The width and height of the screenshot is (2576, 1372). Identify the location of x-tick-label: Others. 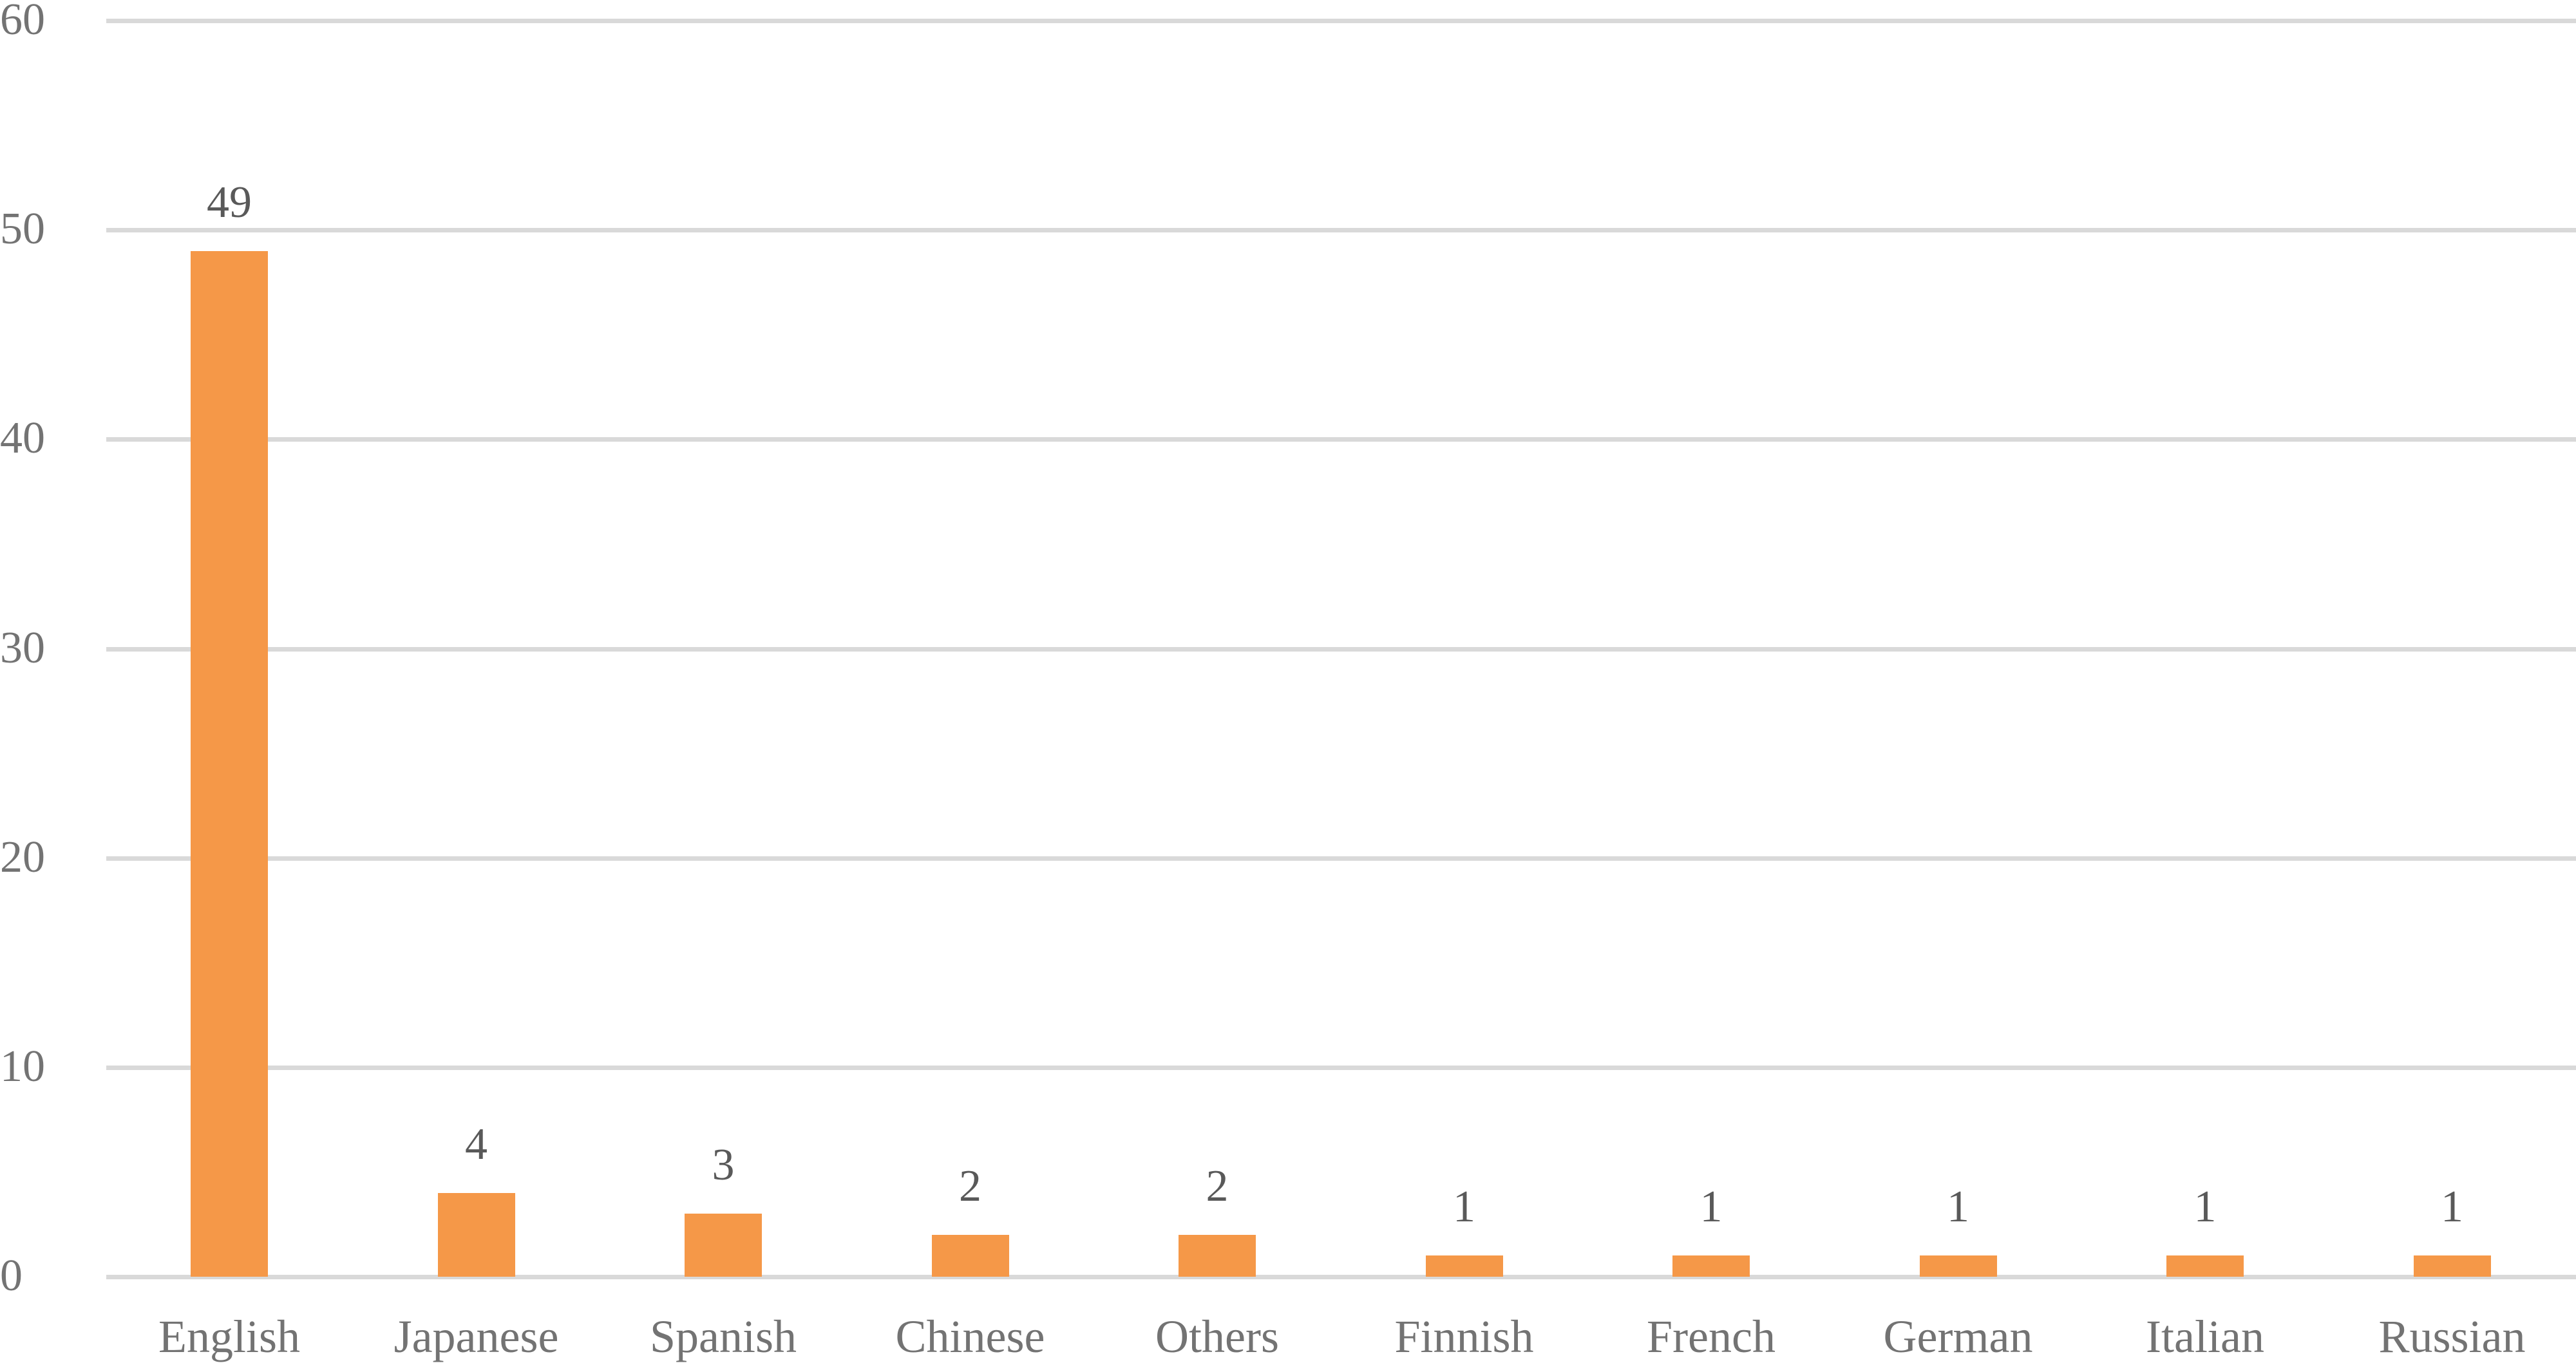
(1217, 1336).